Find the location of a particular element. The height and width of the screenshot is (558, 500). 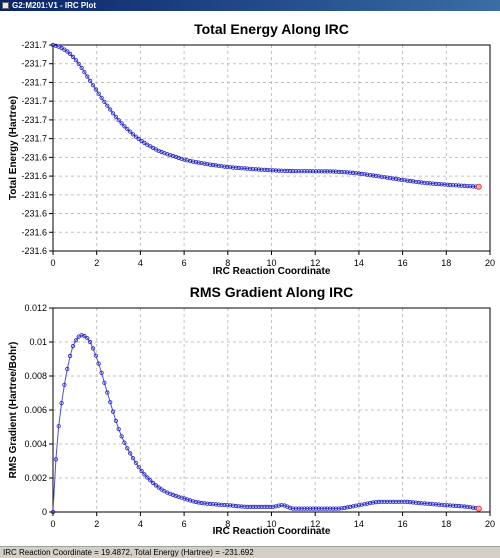

chart-2-x-tick-label: 4 is located at coordinates (140, 524).